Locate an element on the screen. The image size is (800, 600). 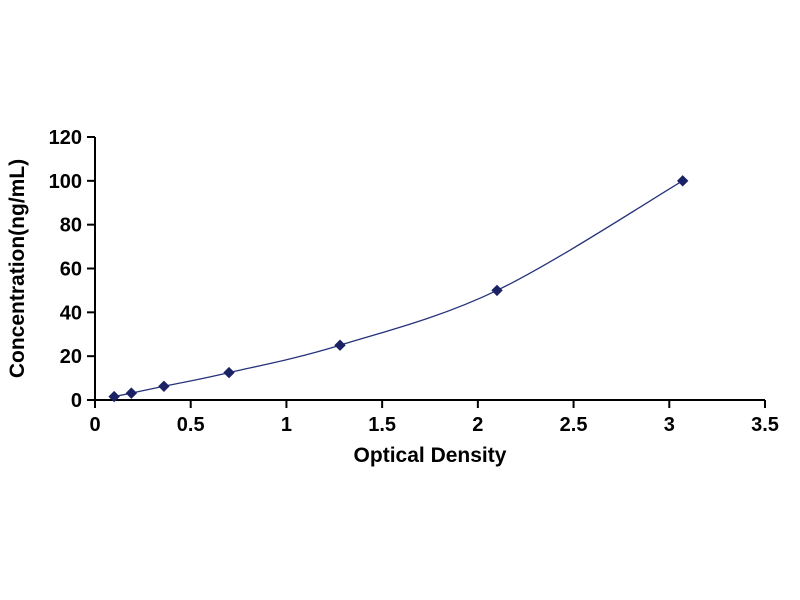
y-tick-label: 100 is located at coordinates (65, 182).